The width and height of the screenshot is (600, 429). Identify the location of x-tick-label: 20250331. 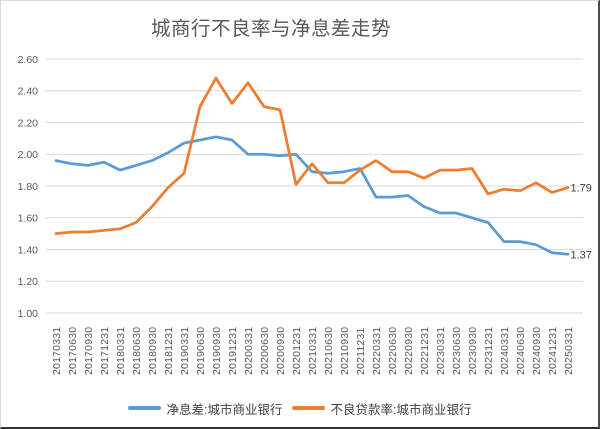
(569, 351).